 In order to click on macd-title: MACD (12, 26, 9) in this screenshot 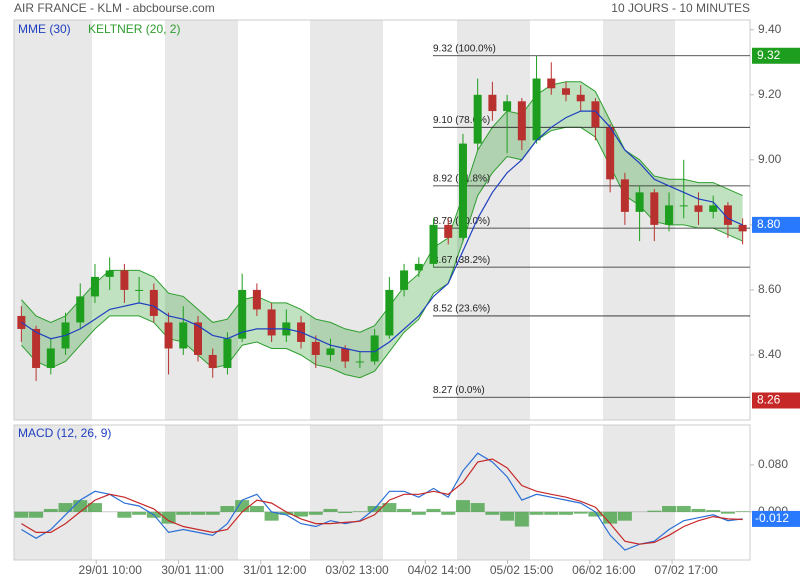, I will do `click(64, 433)`.